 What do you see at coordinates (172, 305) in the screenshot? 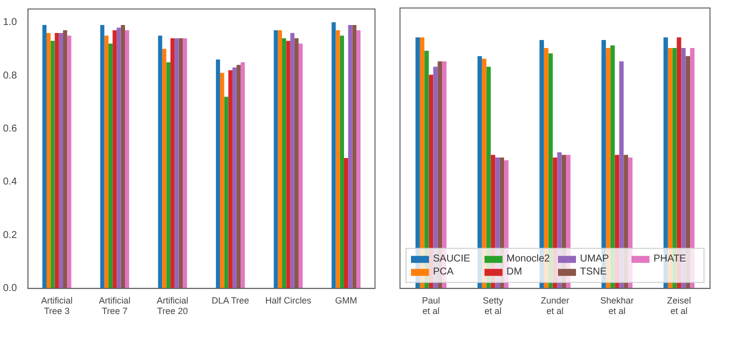
I see `x-tick-label: Artificial Tree 20` at bounding box center [172, 305].